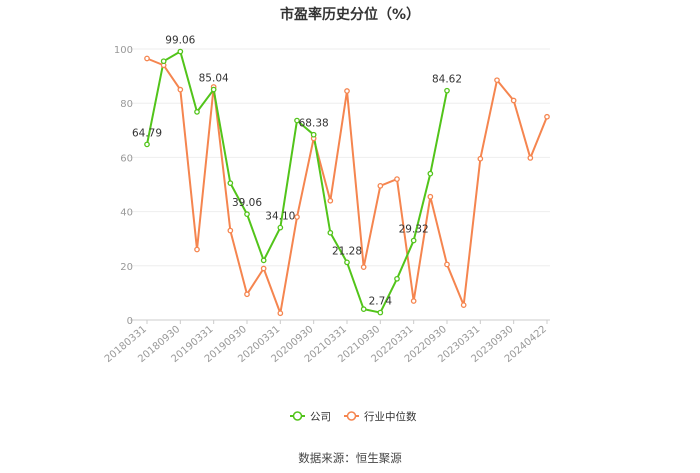  Describe the element at coordinates (130, 321) in the screenshot. I see `y-tick-label: 0` at that location.